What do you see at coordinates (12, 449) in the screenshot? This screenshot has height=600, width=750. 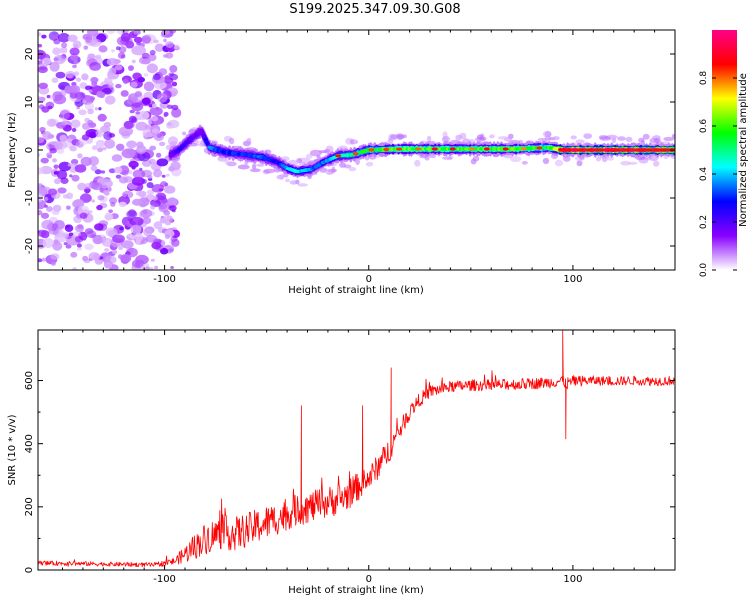 I see `snr-y-label: SNR (10 * v/v)` at bounding box center [12, 449].